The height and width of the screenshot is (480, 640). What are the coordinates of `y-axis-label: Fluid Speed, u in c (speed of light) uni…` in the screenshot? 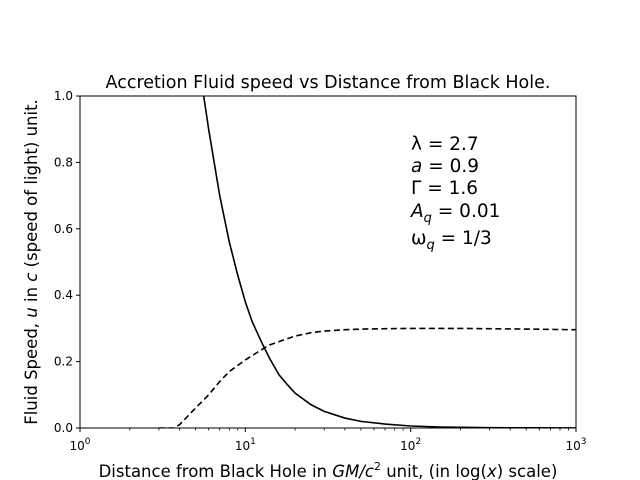 It's located at (31, 262).